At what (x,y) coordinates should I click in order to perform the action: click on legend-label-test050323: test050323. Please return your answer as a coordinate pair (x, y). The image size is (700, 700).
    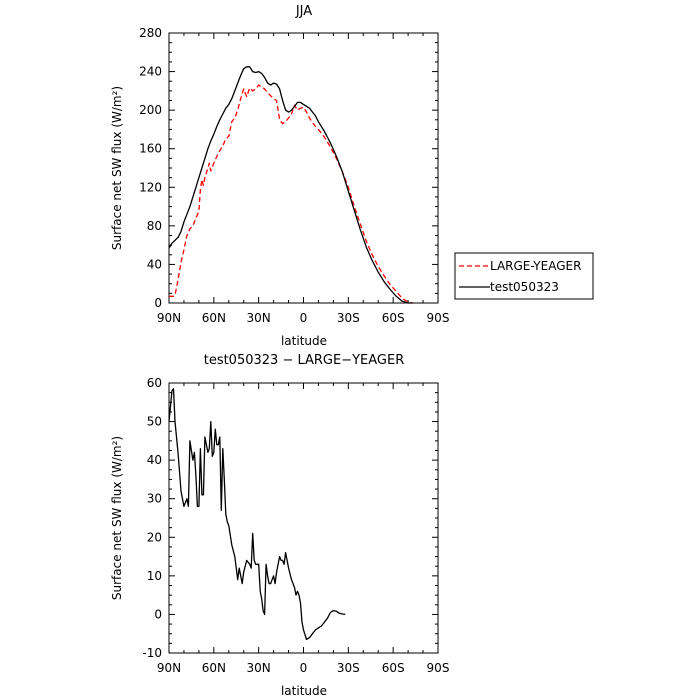
    Looking at the image, I should click on (524, 287).